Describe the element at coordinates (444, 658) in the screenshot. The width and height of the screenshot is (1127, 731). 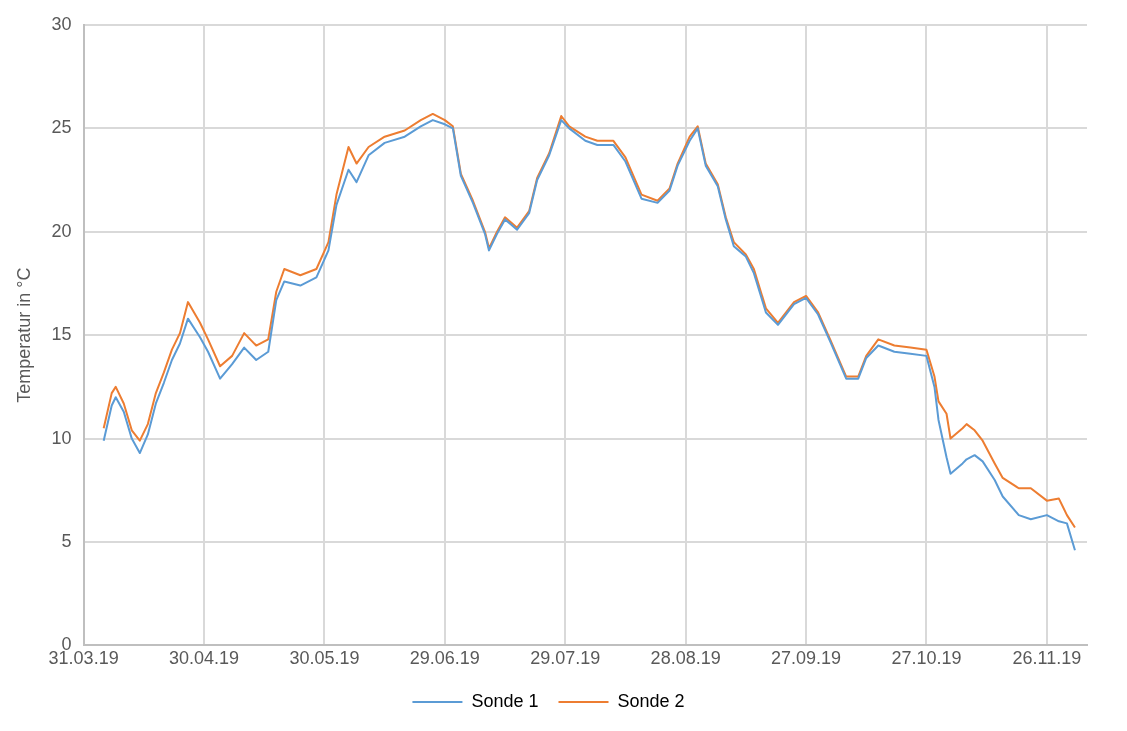
I see `x-tick-label: 29.06.19` at that location.